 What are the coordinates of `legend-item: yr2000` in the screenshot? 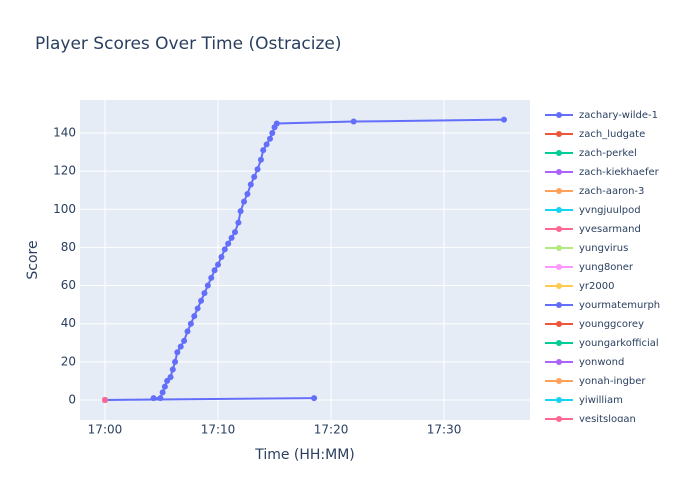 It's located at (579, 286).